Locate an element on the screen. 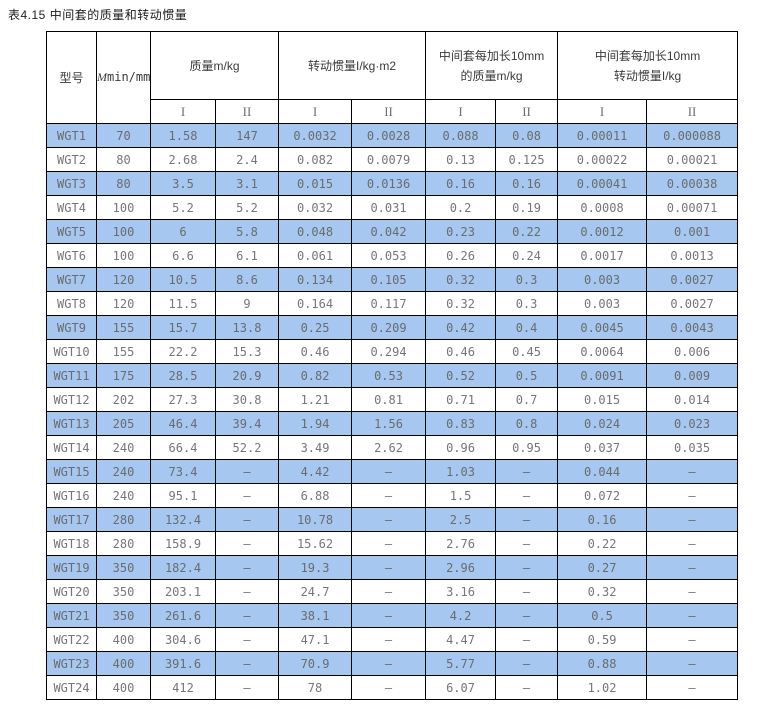 This screenshot has width=783, height=713. value-cell: 0.0045 is located at coordinates (602, 327).